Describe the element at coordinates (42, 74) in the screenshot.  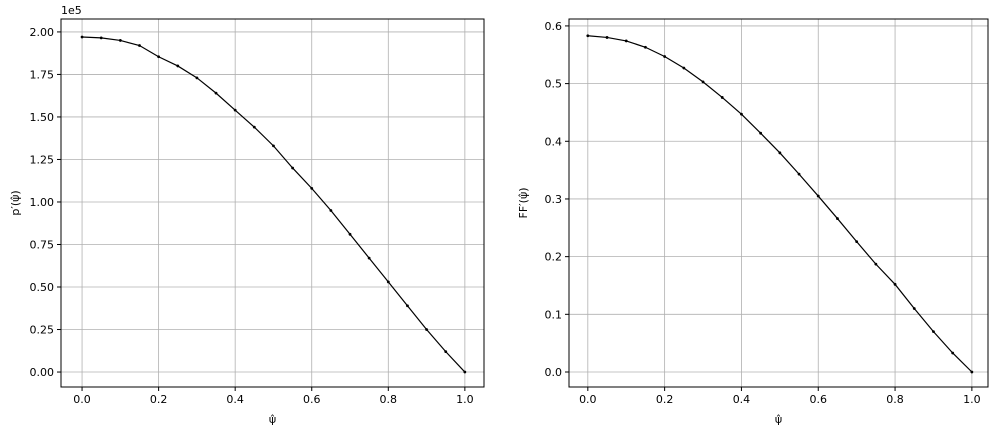
I see `y-tick-label: 1.75` at that location.